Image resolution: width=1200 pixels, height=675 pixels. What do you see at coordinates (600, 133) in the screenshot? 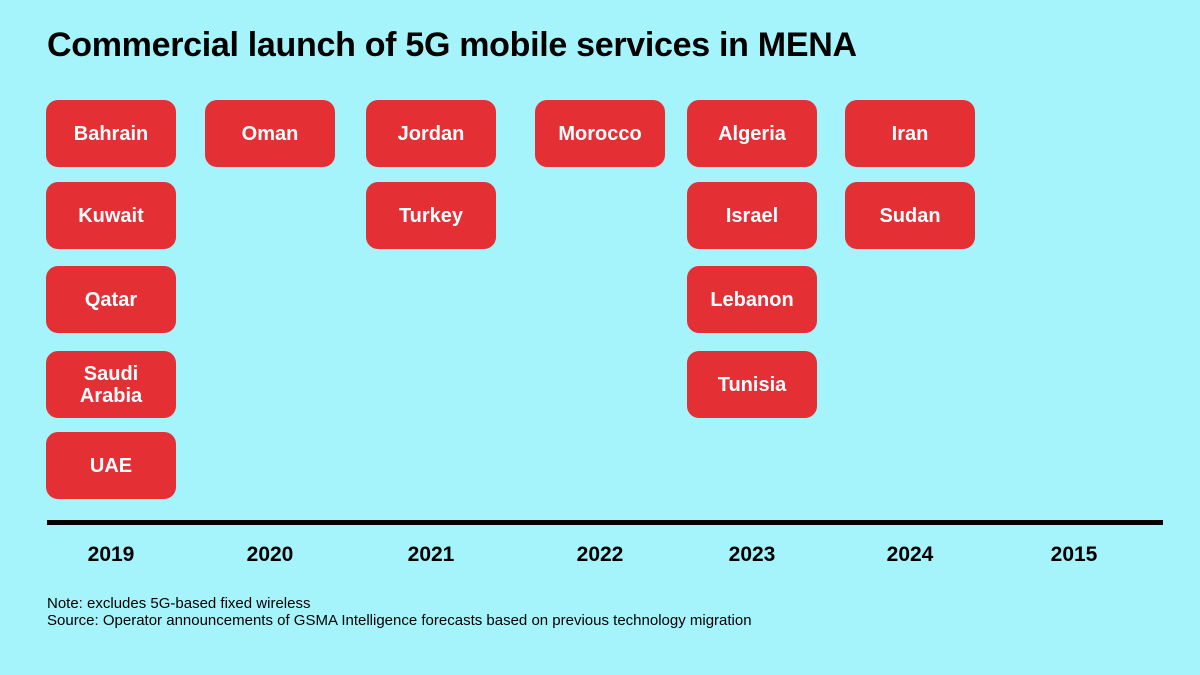
I see `country-box: Morocco` at bounding box center [600, 133].